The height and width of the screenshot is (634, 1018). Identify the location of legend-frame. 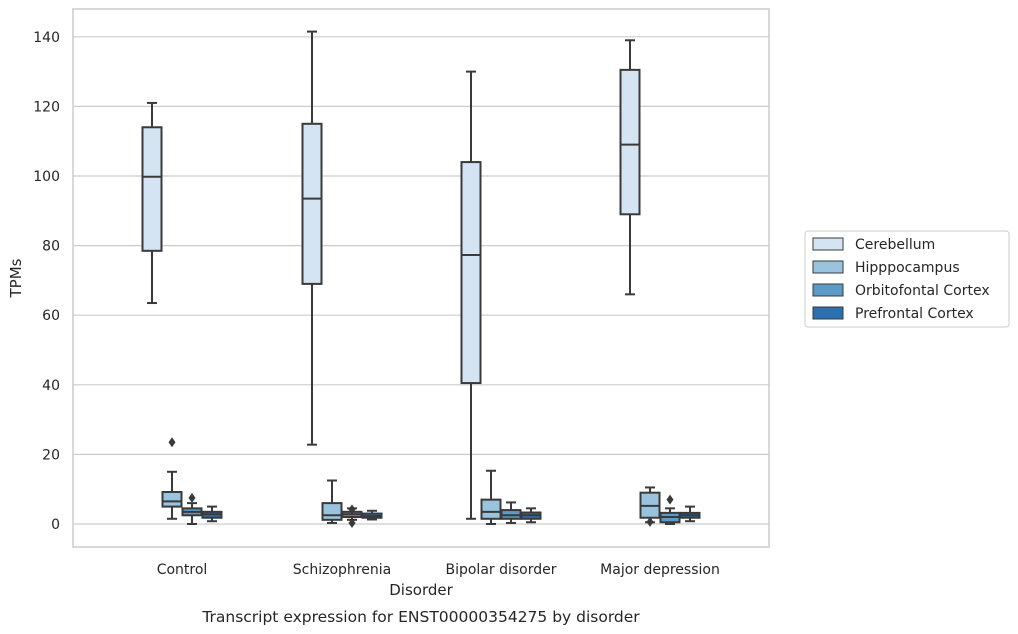
(907, 279).